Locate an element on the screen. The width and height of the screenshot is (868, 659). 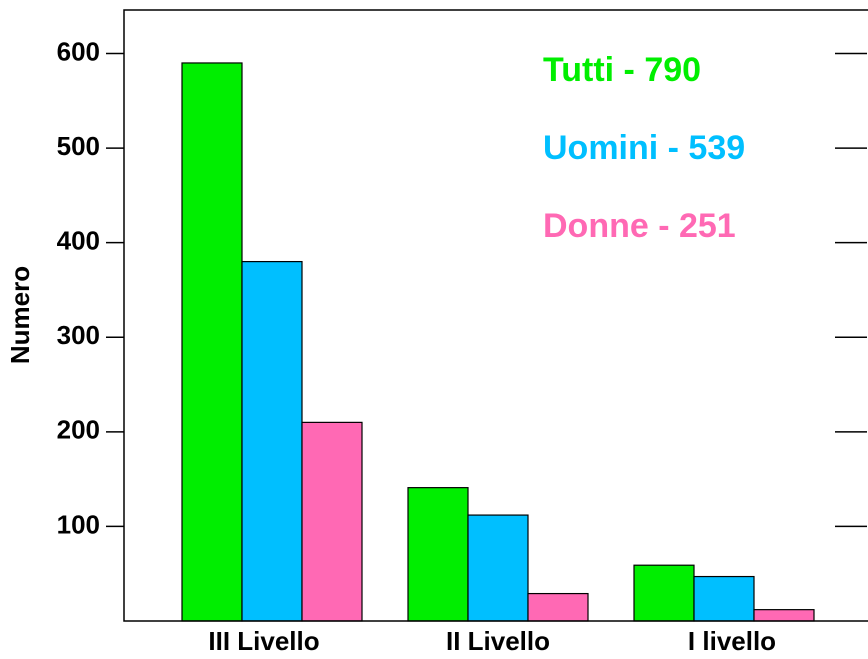
legend-entry: Uomini - 539 is located at coordinates (644, 148).